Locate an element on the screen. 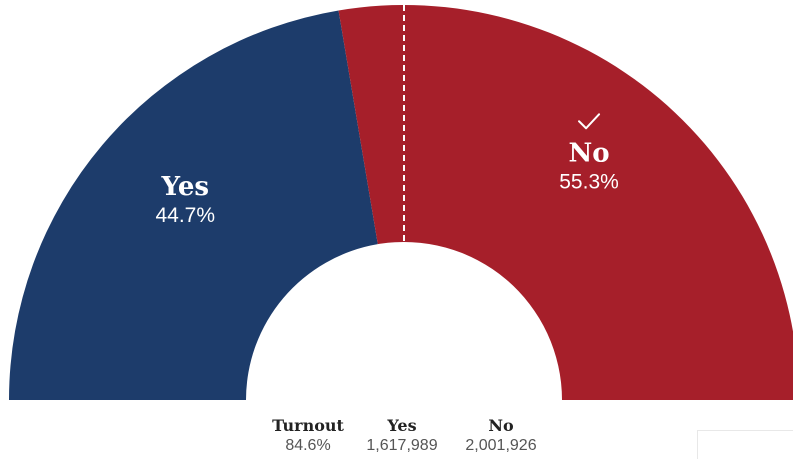 Image resolution: width=793 pixels, height=459 pixels. stat-yes-value: 1,617,989 is located at coordinates (402, 445).